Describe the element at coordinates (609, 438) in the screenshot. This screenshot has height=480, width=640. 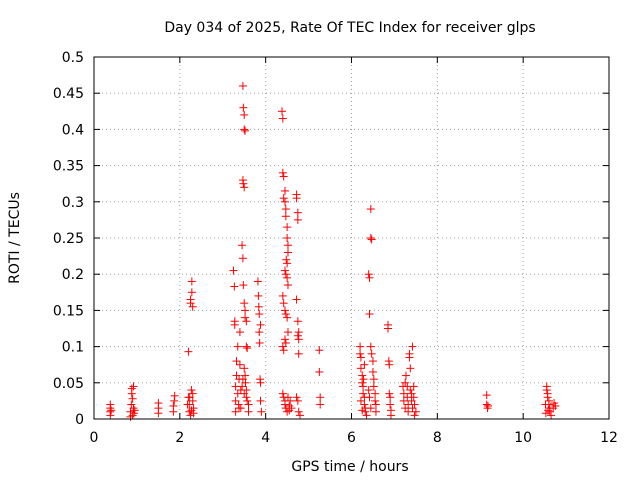
I see `x-tick-label: 12` at that location.